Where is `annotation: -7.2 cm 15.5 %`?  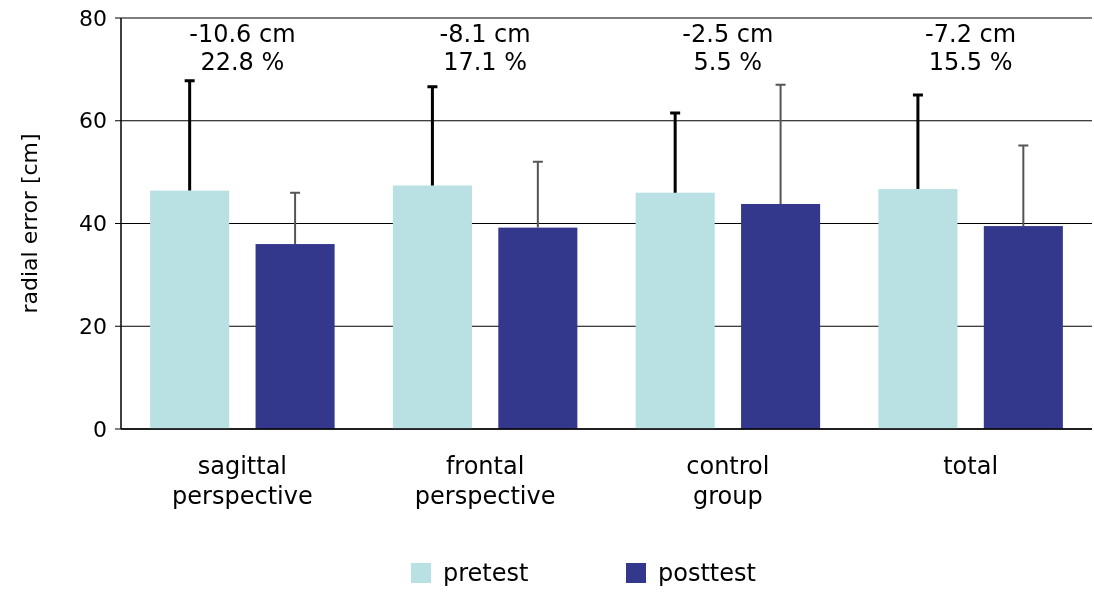 annotation: -7.2 cm 15.5 % is located at coordinates (971, 48).